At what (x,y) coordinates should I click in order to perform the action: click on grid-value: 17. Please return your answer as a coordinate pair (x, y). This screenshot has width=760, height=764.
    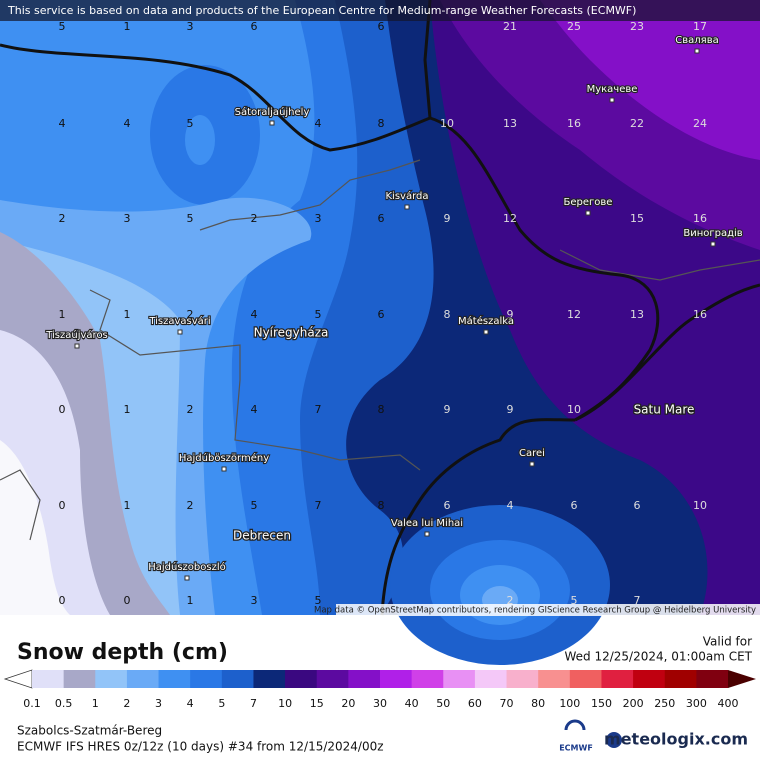
    Looking at the image, I should click on (700, 26).